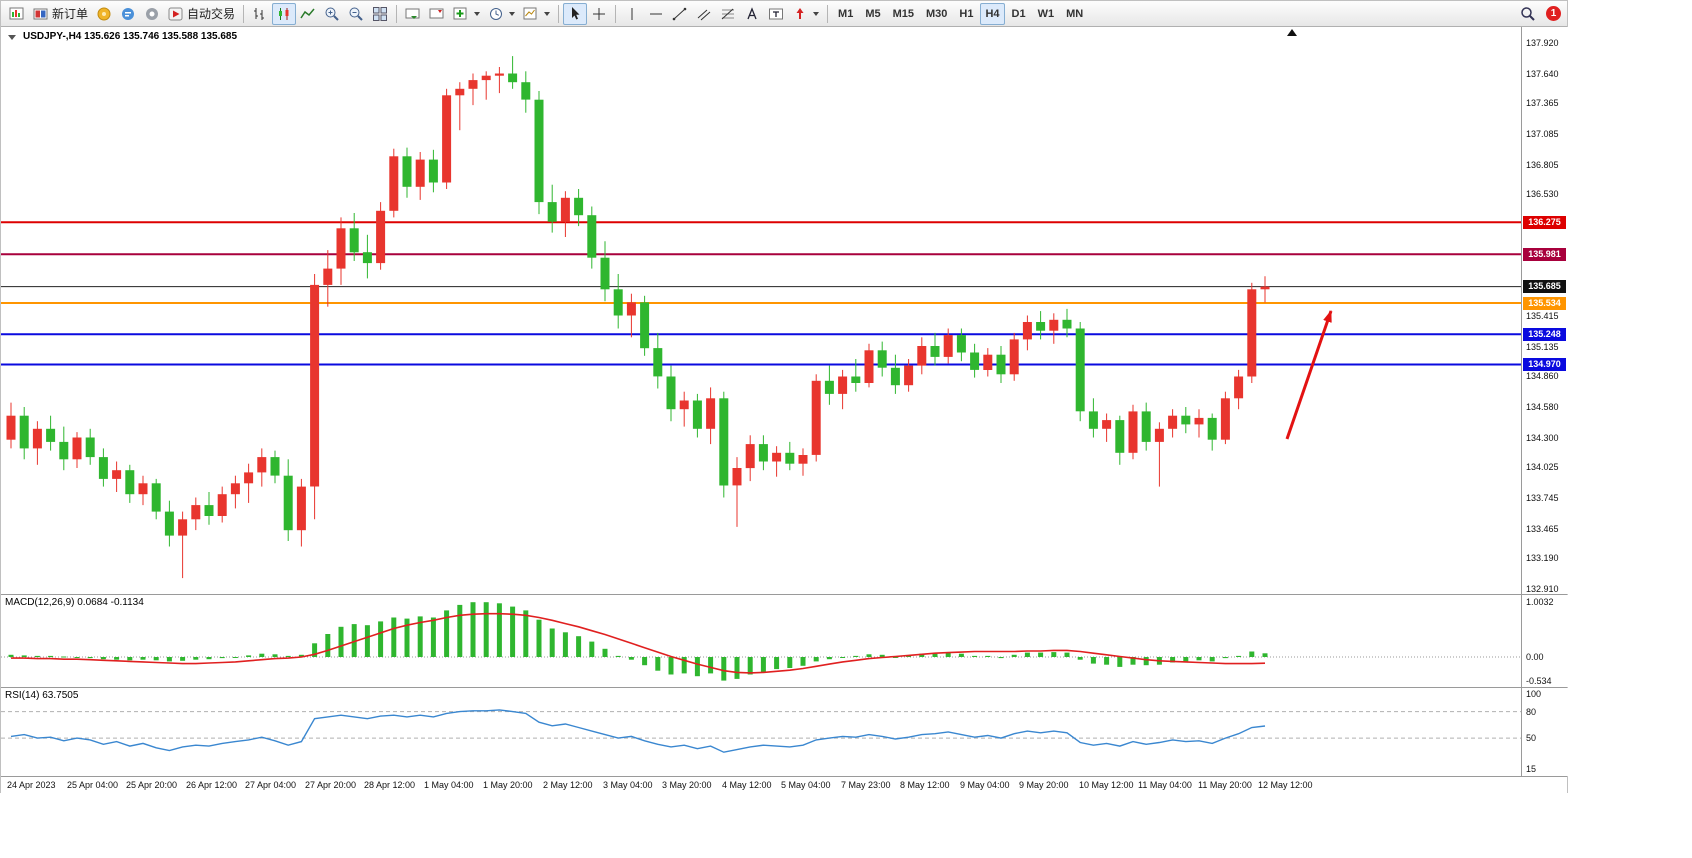  I want to click on indicators-button, so click(466, 14).